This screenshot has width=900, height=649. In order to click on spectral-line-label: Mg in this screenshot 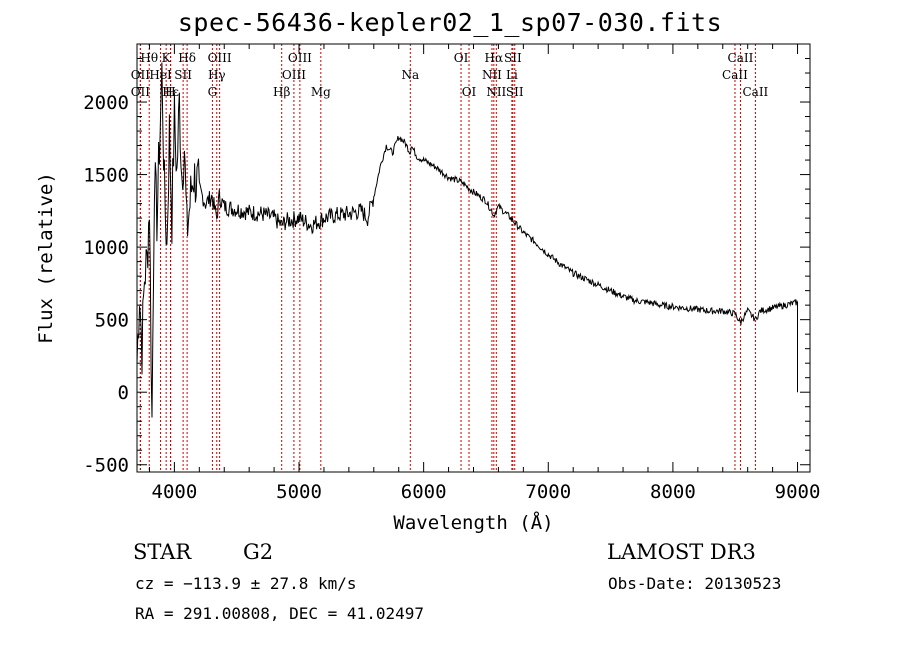, I will do `click(321, 92)`.